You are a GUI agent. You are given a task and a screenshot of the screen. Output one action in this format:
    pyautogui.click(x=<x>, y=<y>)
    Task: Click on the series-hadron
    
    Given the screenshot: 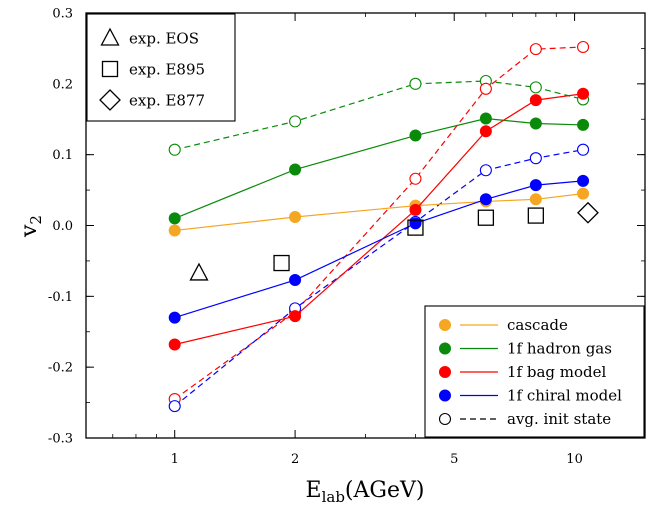 What is the action you would take?
    pyautogui.click(x=379, y=168)
    